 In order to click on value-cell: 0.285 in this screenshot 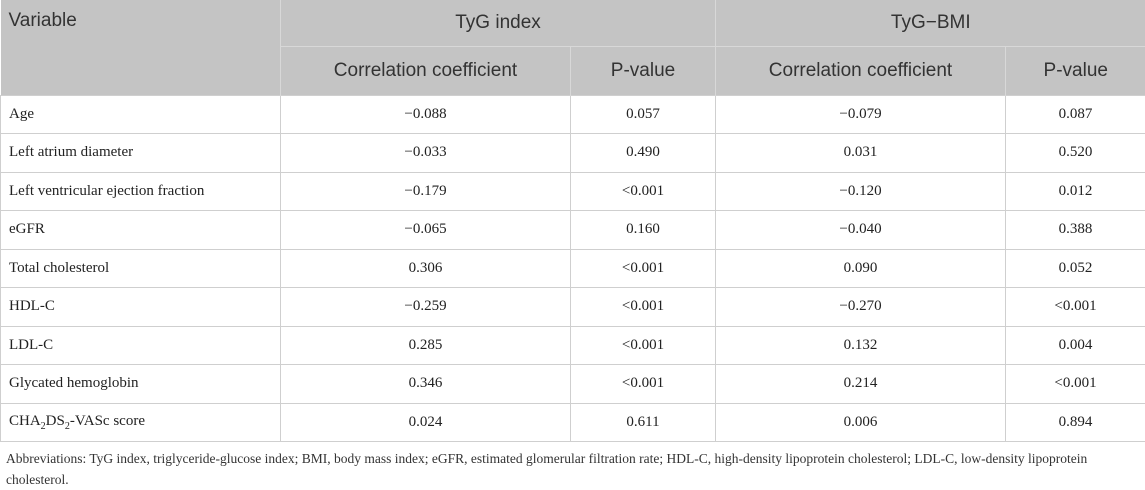, I will do `click(426, 345)`.